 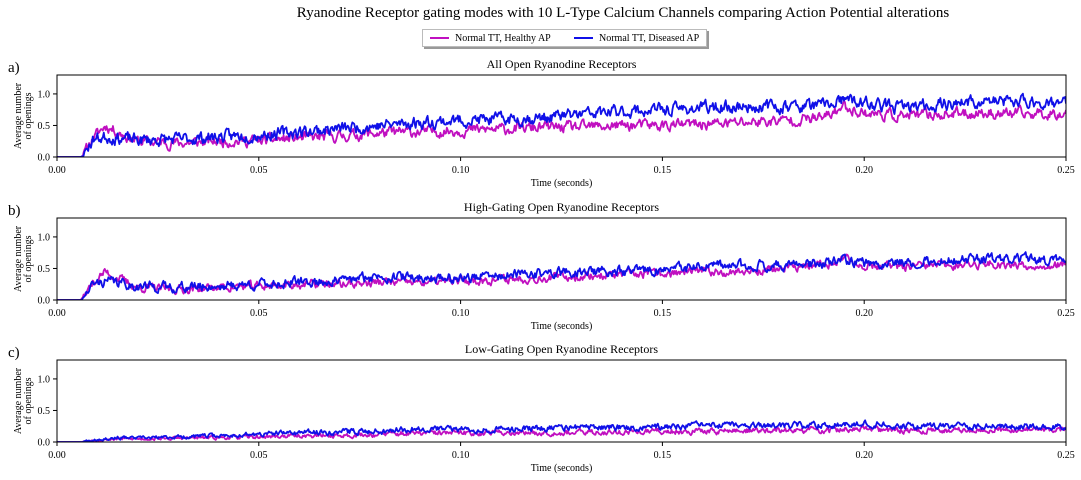 What do you see at coordinates (14, 353) in the screenshot?
I see `panel-label: c)` at bounding box center [14, 353].